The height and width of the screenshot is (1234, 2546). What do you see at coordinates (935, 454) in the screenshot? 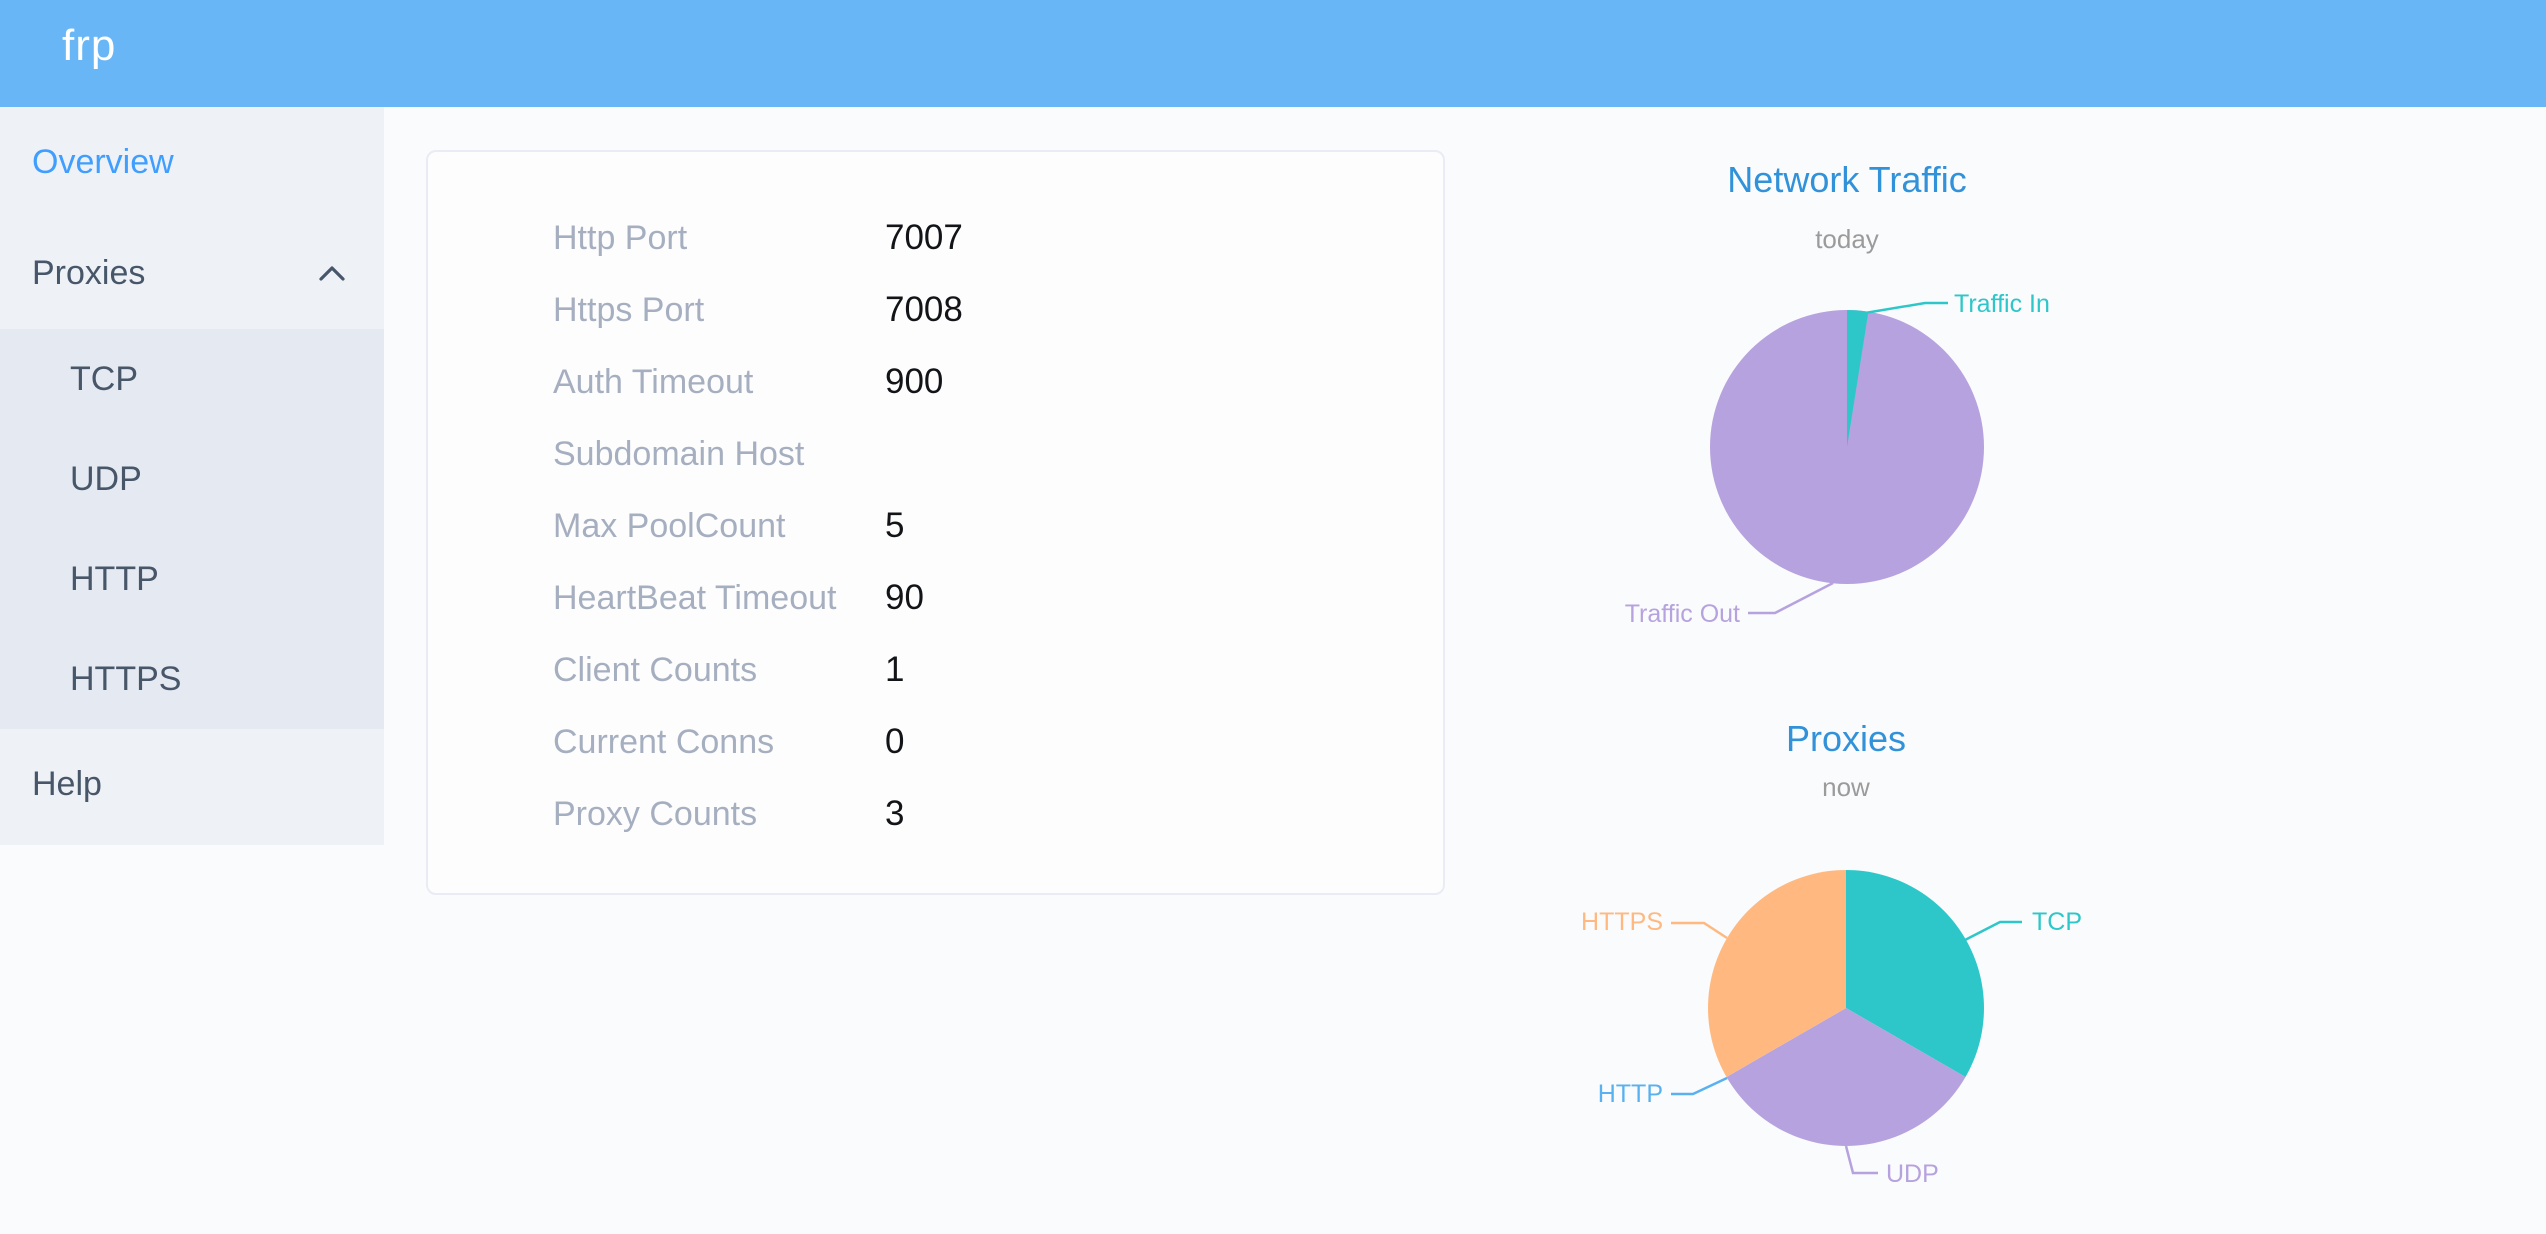
I see `config-row-subdomain-host: Subdomain Host` at bounding box center [935, 454].